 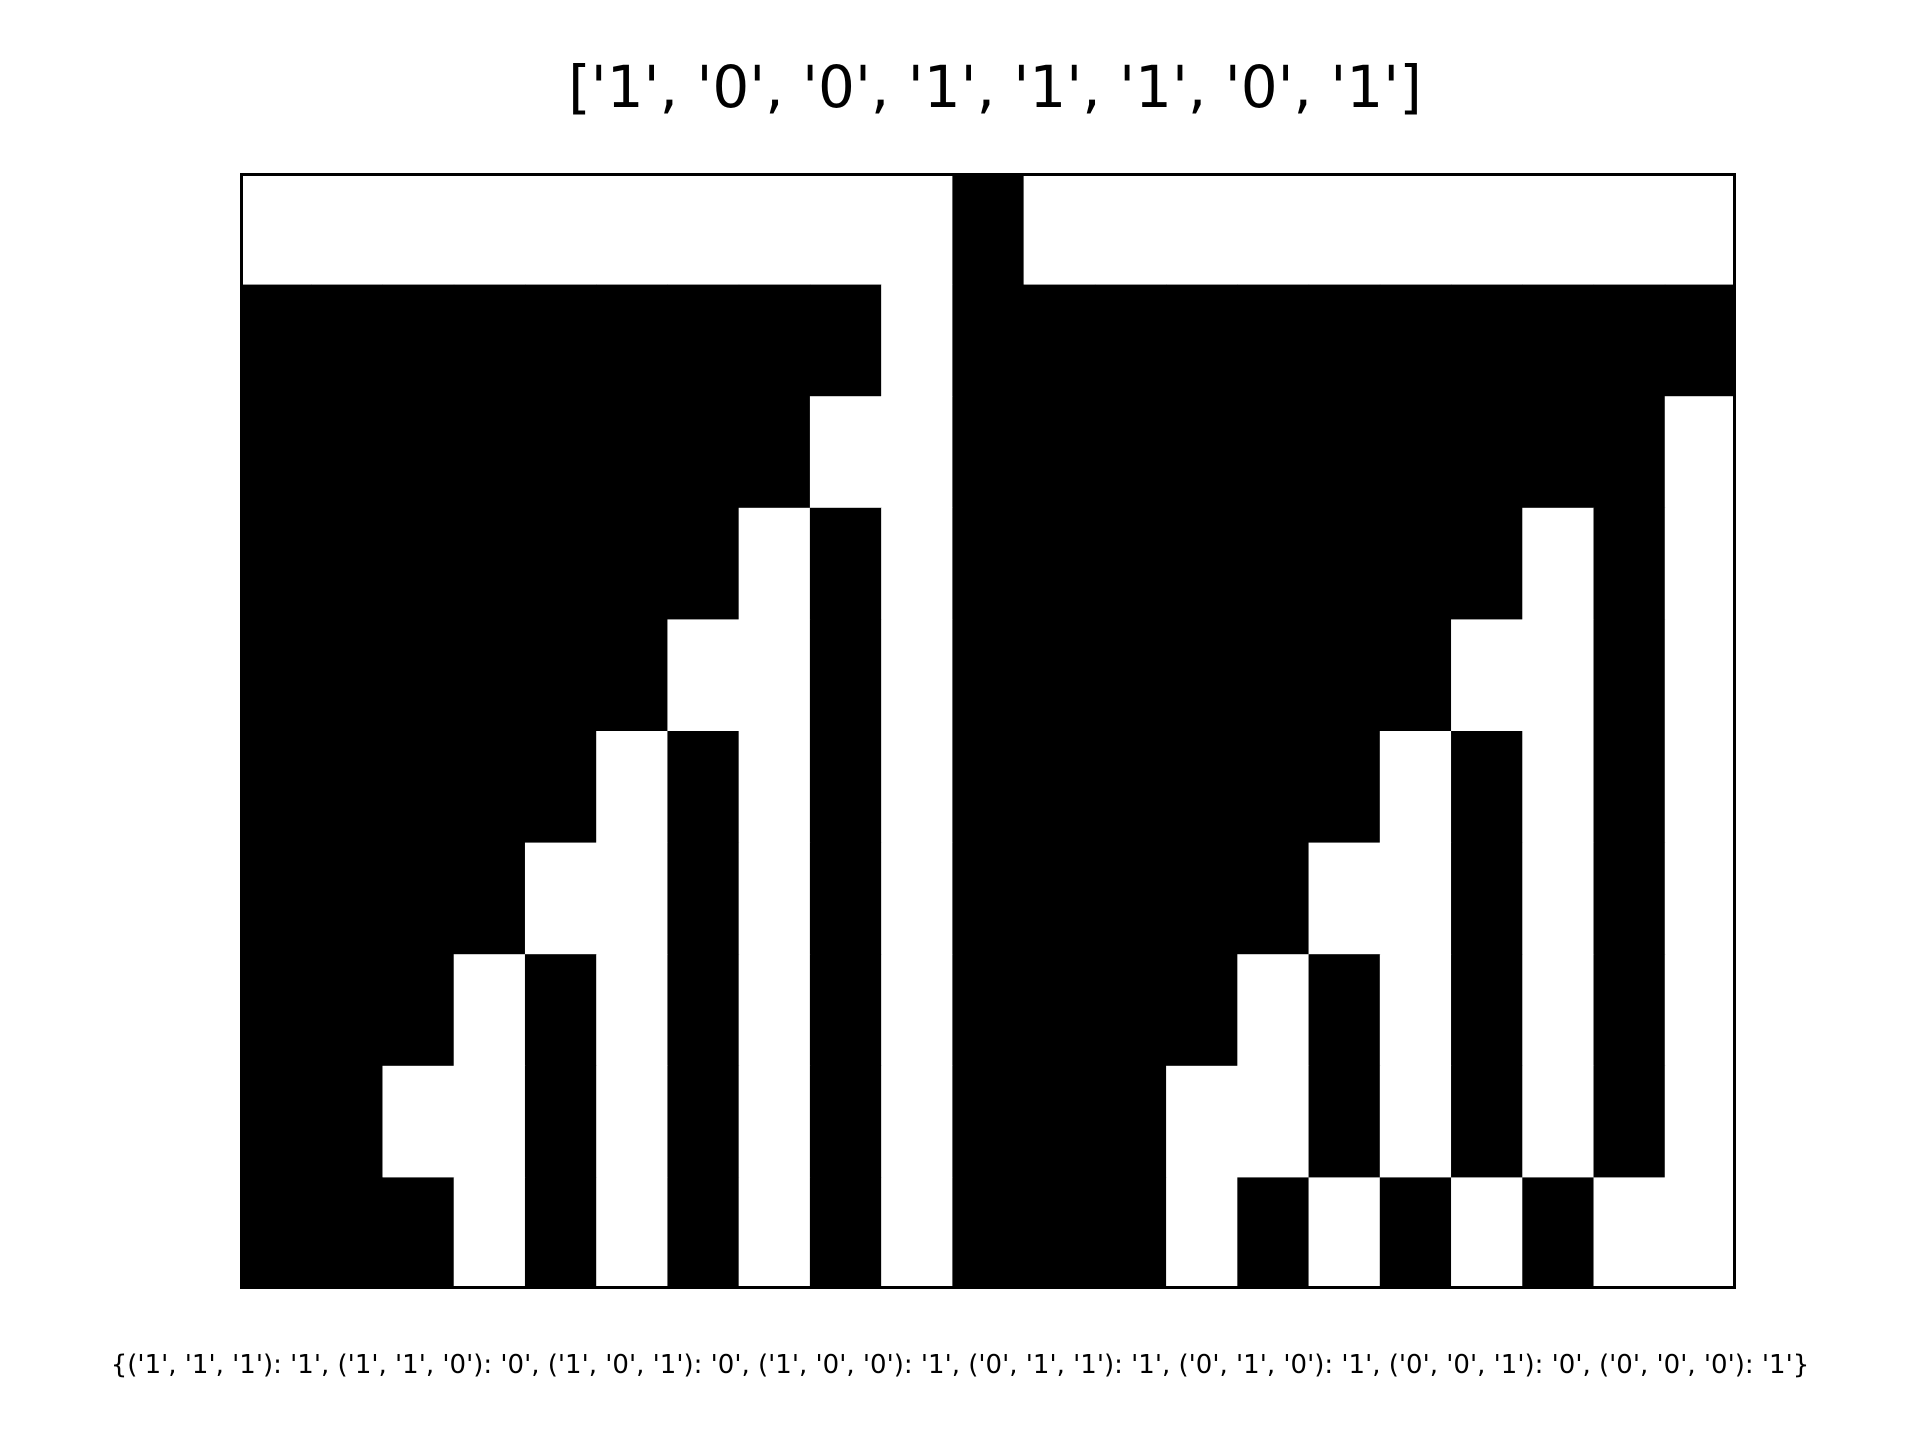 I want to click on cell-r7-c4, so click(x=561, y=1010).